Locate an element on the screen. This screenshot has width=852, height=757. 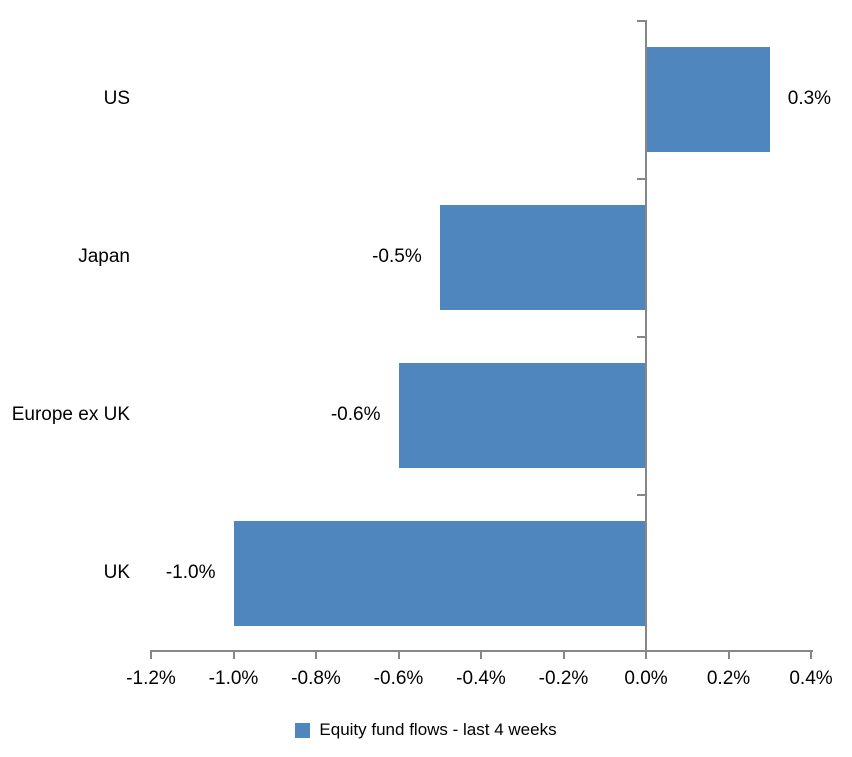
x-axis-tick-label: -1.0% is located at coordinates (233, 678).